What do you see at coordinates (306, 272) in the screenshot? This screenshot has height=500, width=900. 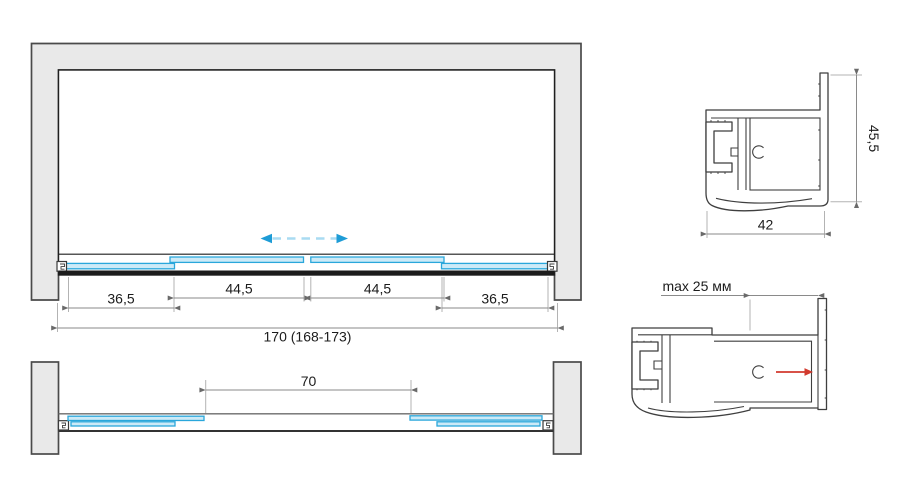 I see `bottom-rail` at bounding box center [306, 272].